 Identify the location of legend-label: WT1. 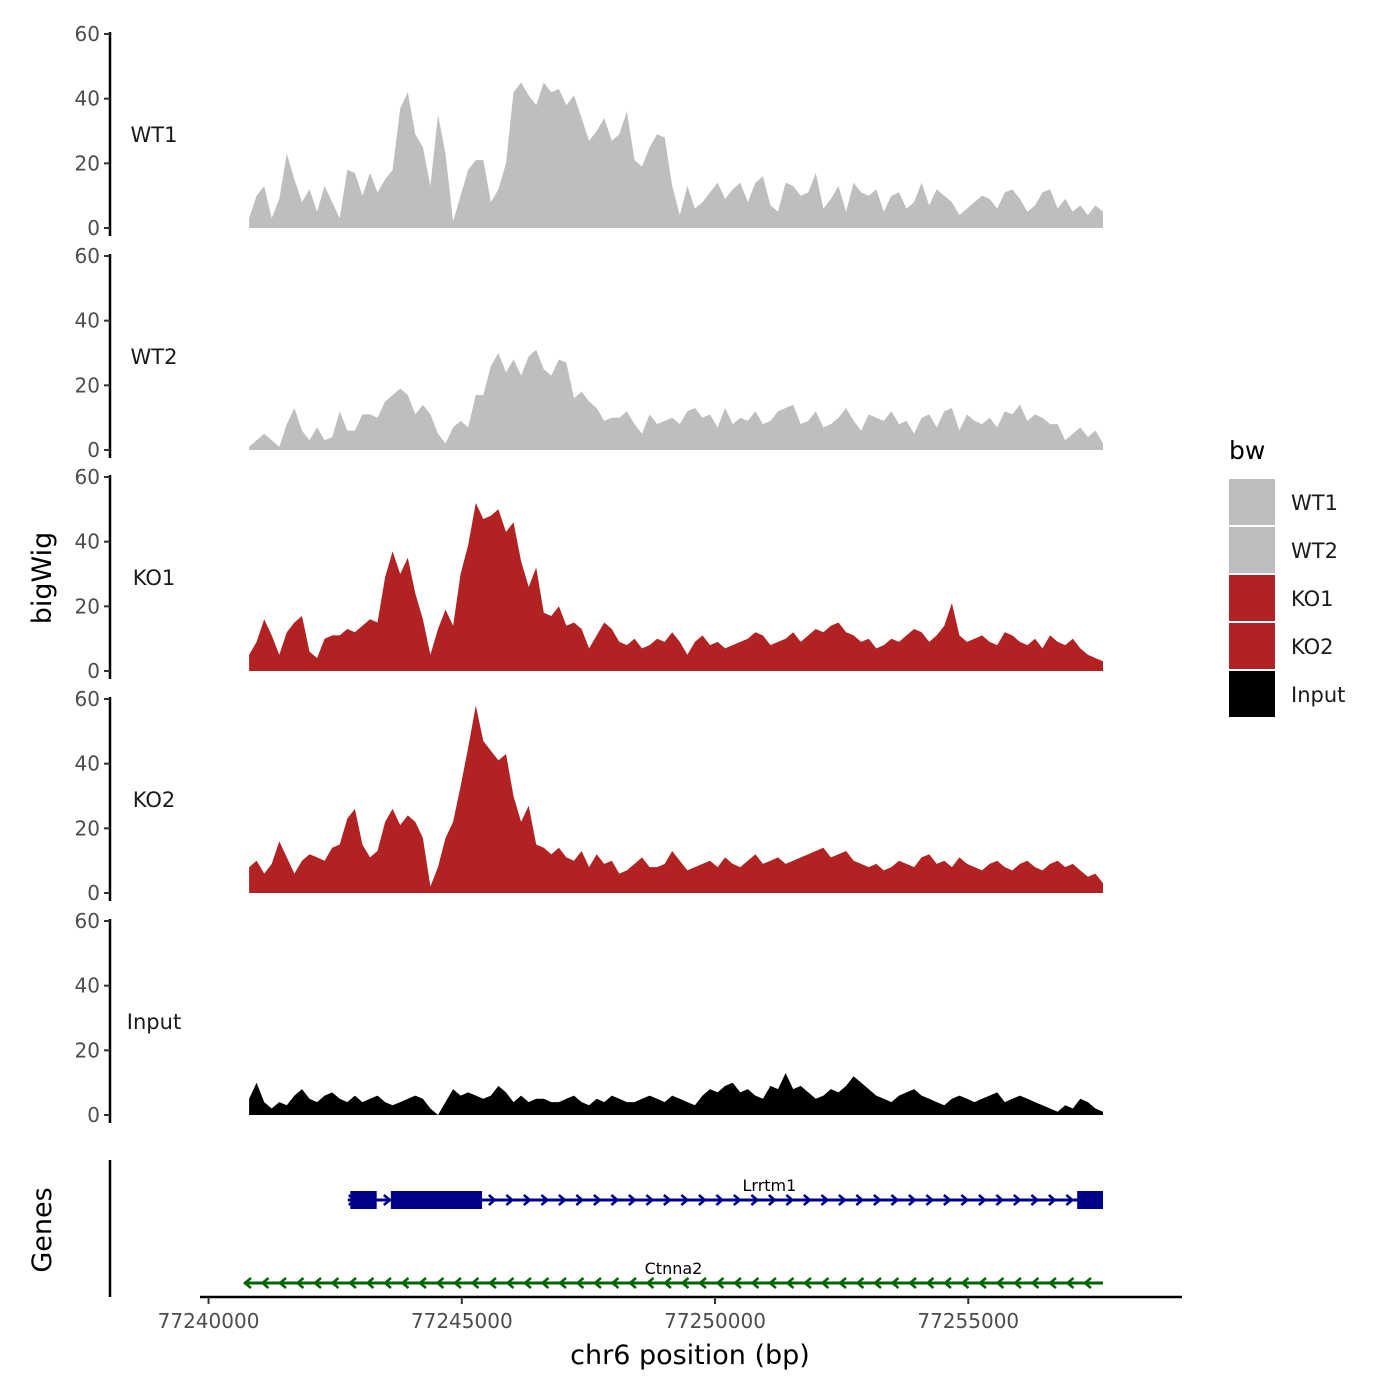
(1314, 503).